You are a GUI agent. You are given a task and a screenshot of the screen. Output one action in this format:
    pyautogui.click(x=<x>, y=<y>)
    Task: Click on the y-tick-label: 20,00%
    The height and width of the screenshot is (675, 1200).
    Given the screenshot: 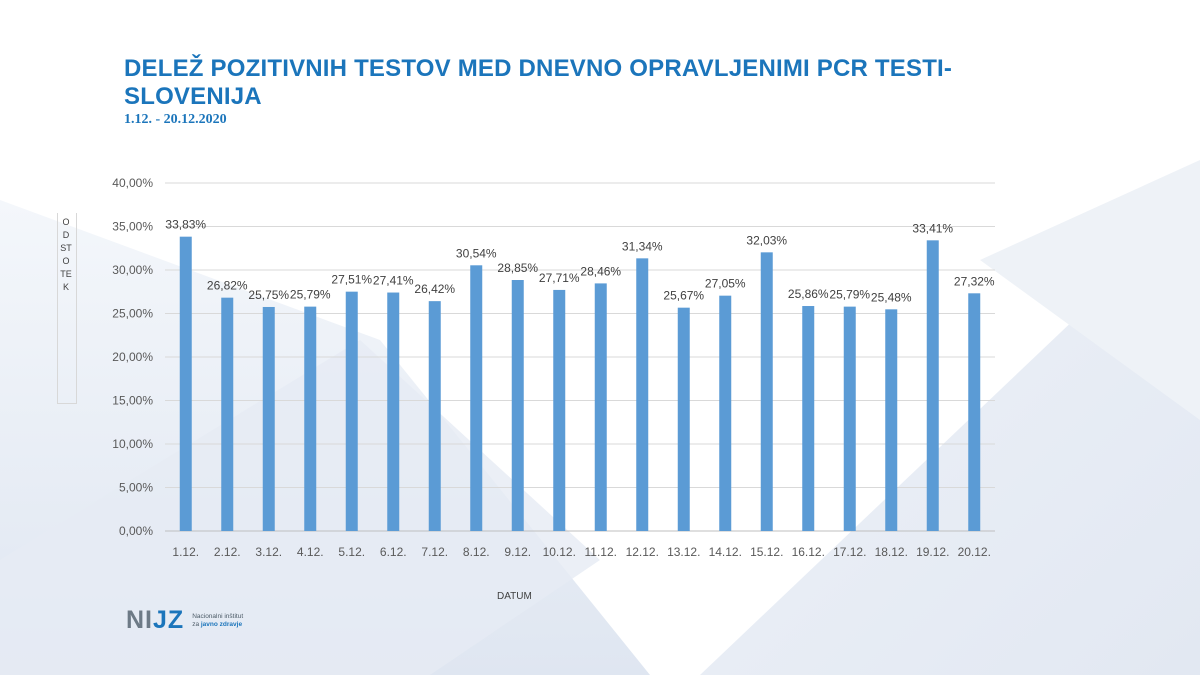 What is the action you would take?
    pyautogui.click(x=132, y=357)
    